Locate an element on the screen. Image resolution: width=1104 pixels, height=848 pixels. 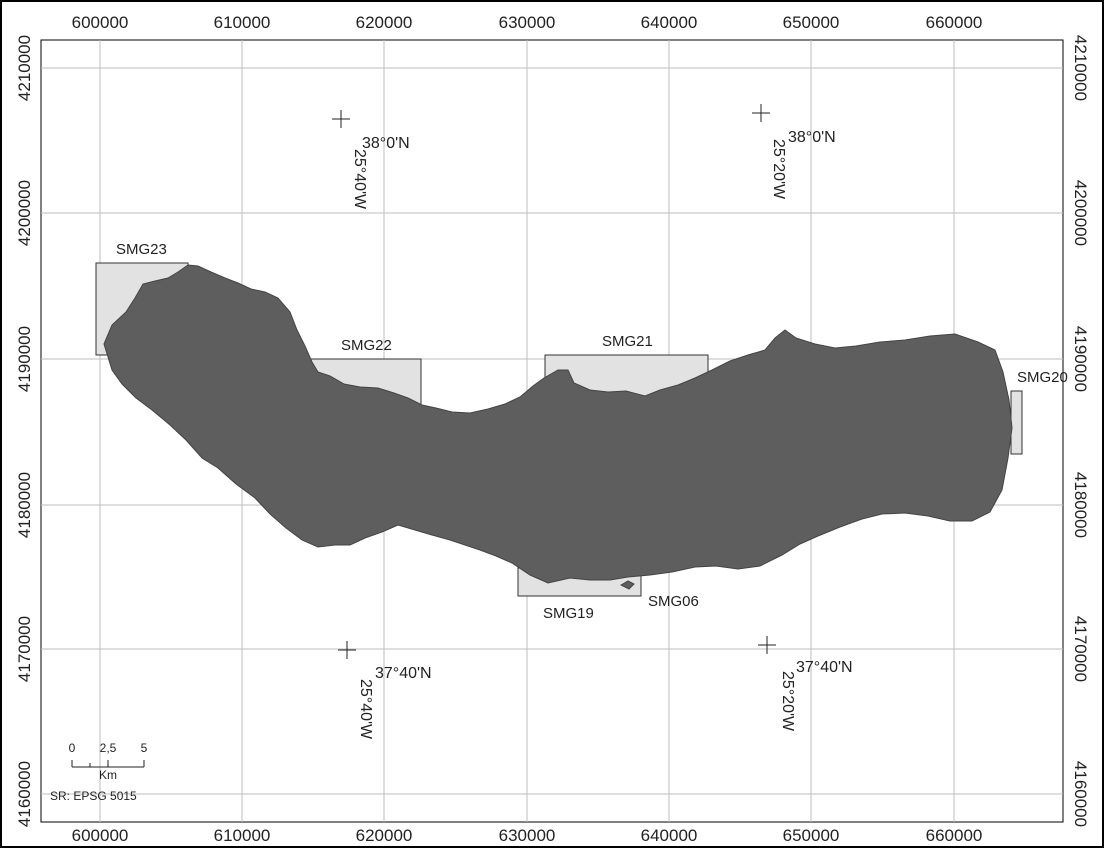
reference-system-label: SR: EPSG 5015 is located at coordinates (93, 796).